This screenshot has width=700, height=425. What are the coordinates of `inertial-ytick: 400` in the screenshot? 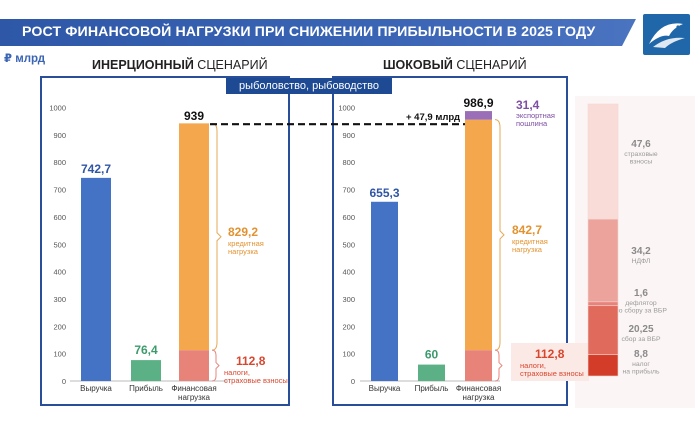 It's located at (59, 272).